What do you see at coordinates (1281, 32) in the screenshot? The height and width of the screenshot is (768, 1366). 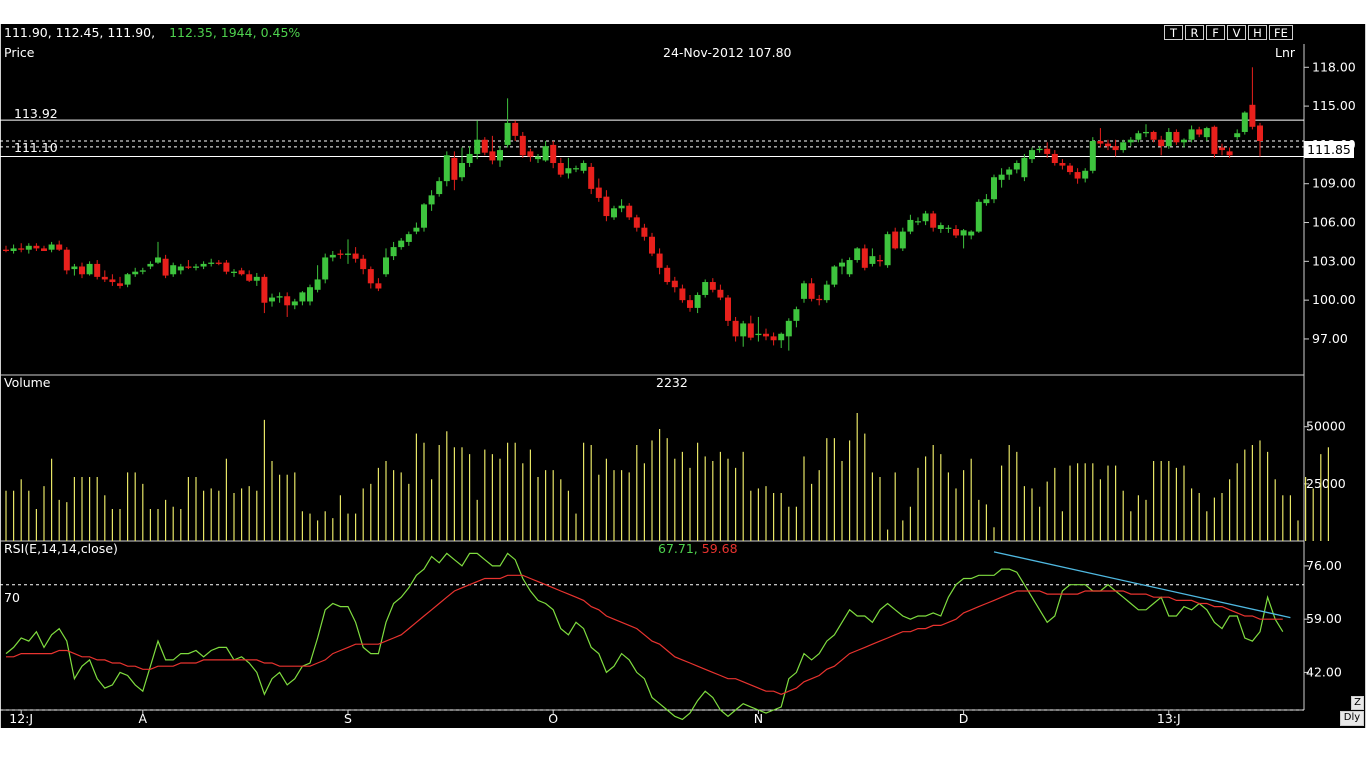 I see `toolbar-button-fe: FE` at bounding box center [1281, 32].